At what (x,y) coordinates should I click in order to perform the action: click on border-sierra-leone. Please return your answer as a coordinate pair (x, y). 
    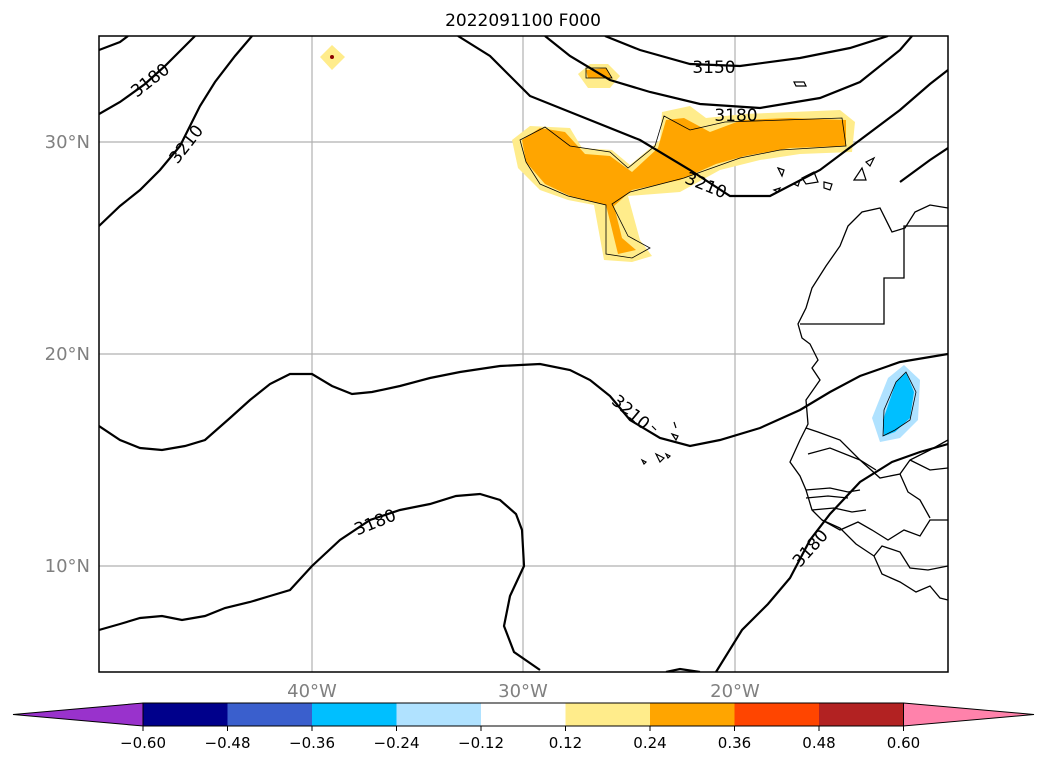
    Looking at the image, I should click on (910, 558).